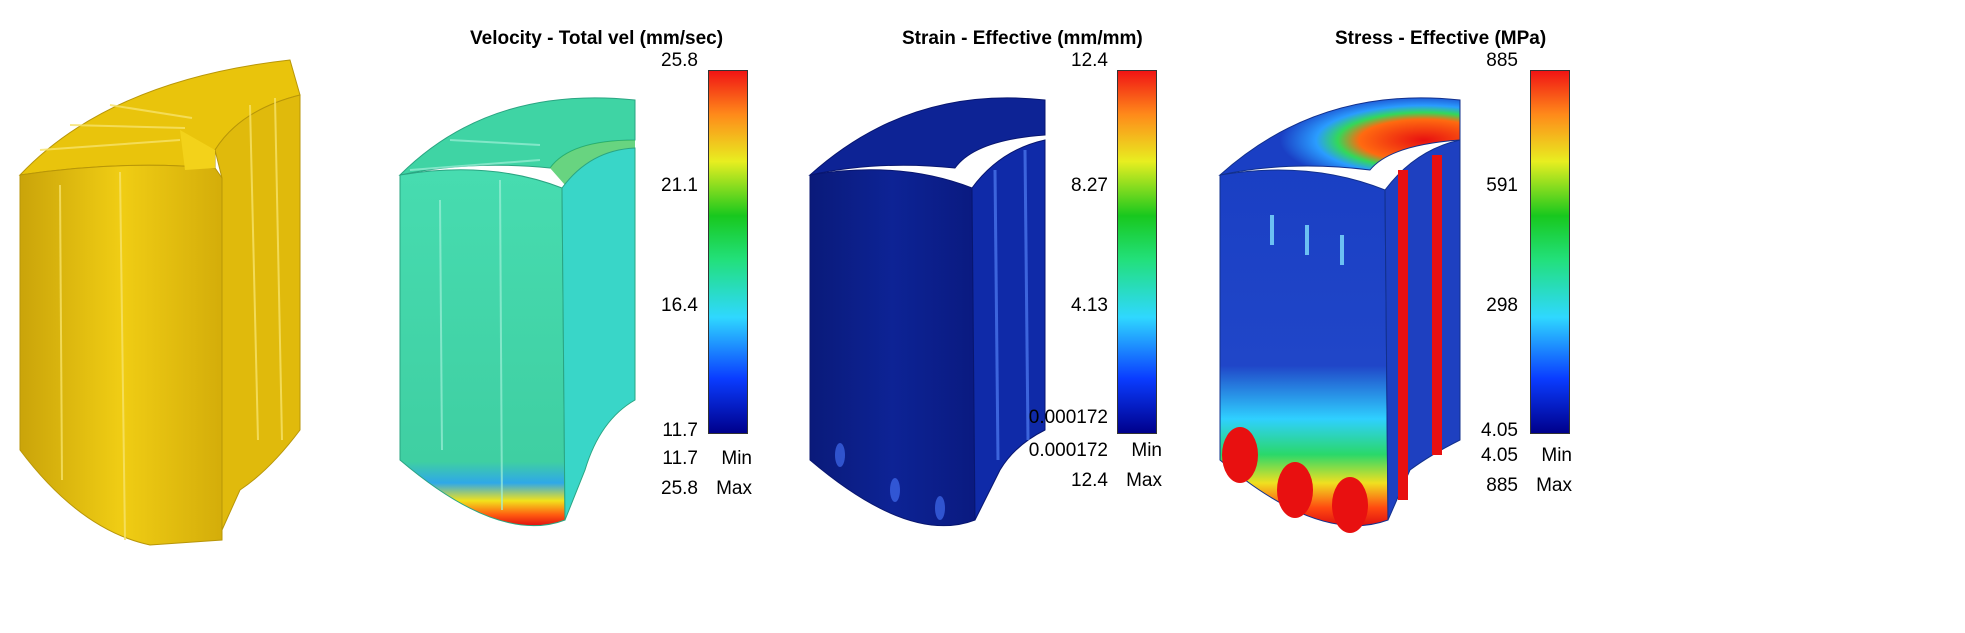 The image size is (1965, 633). I want to click on stress-title: Stress - Effective (MPa), so click(1441, 38).